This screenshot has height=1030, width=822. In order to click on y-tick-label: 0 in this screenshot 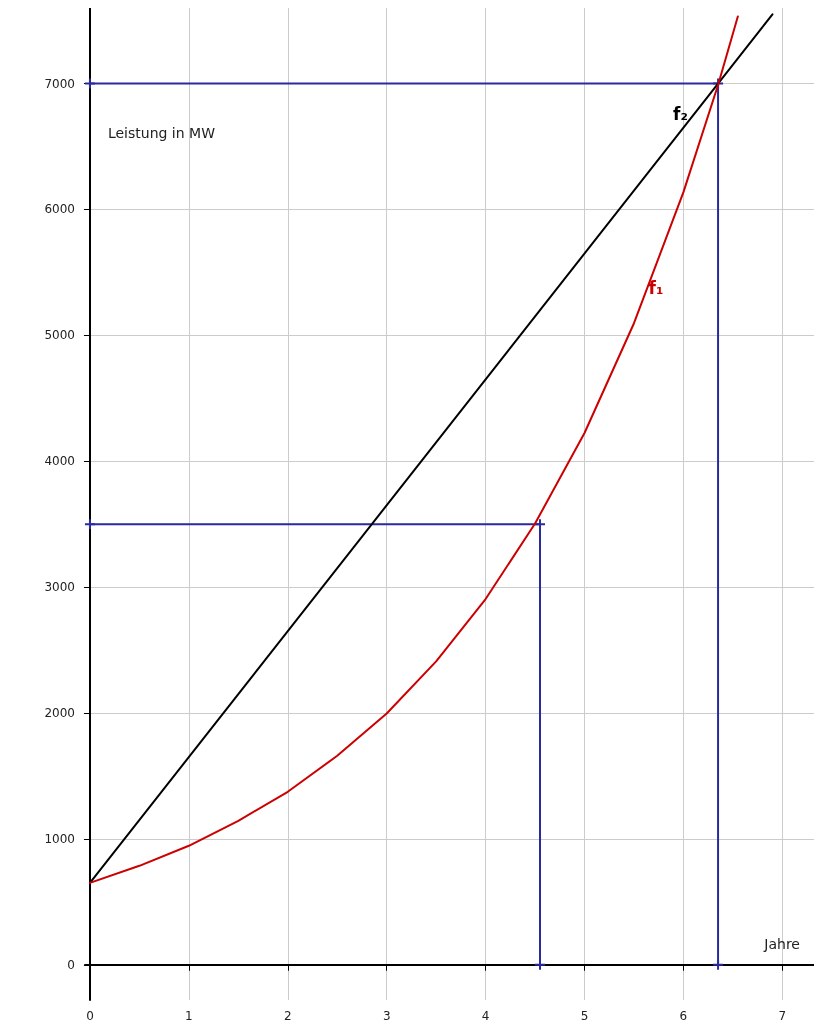, I will do `click(71, 964)`.